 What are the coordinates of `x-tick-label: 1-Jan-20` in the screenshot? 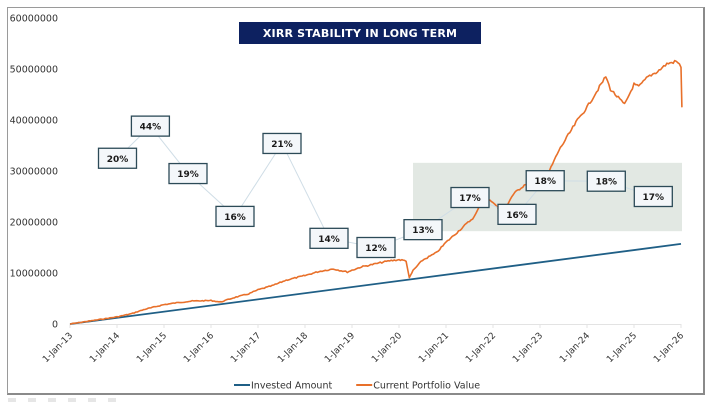 It's located at (387, 348).